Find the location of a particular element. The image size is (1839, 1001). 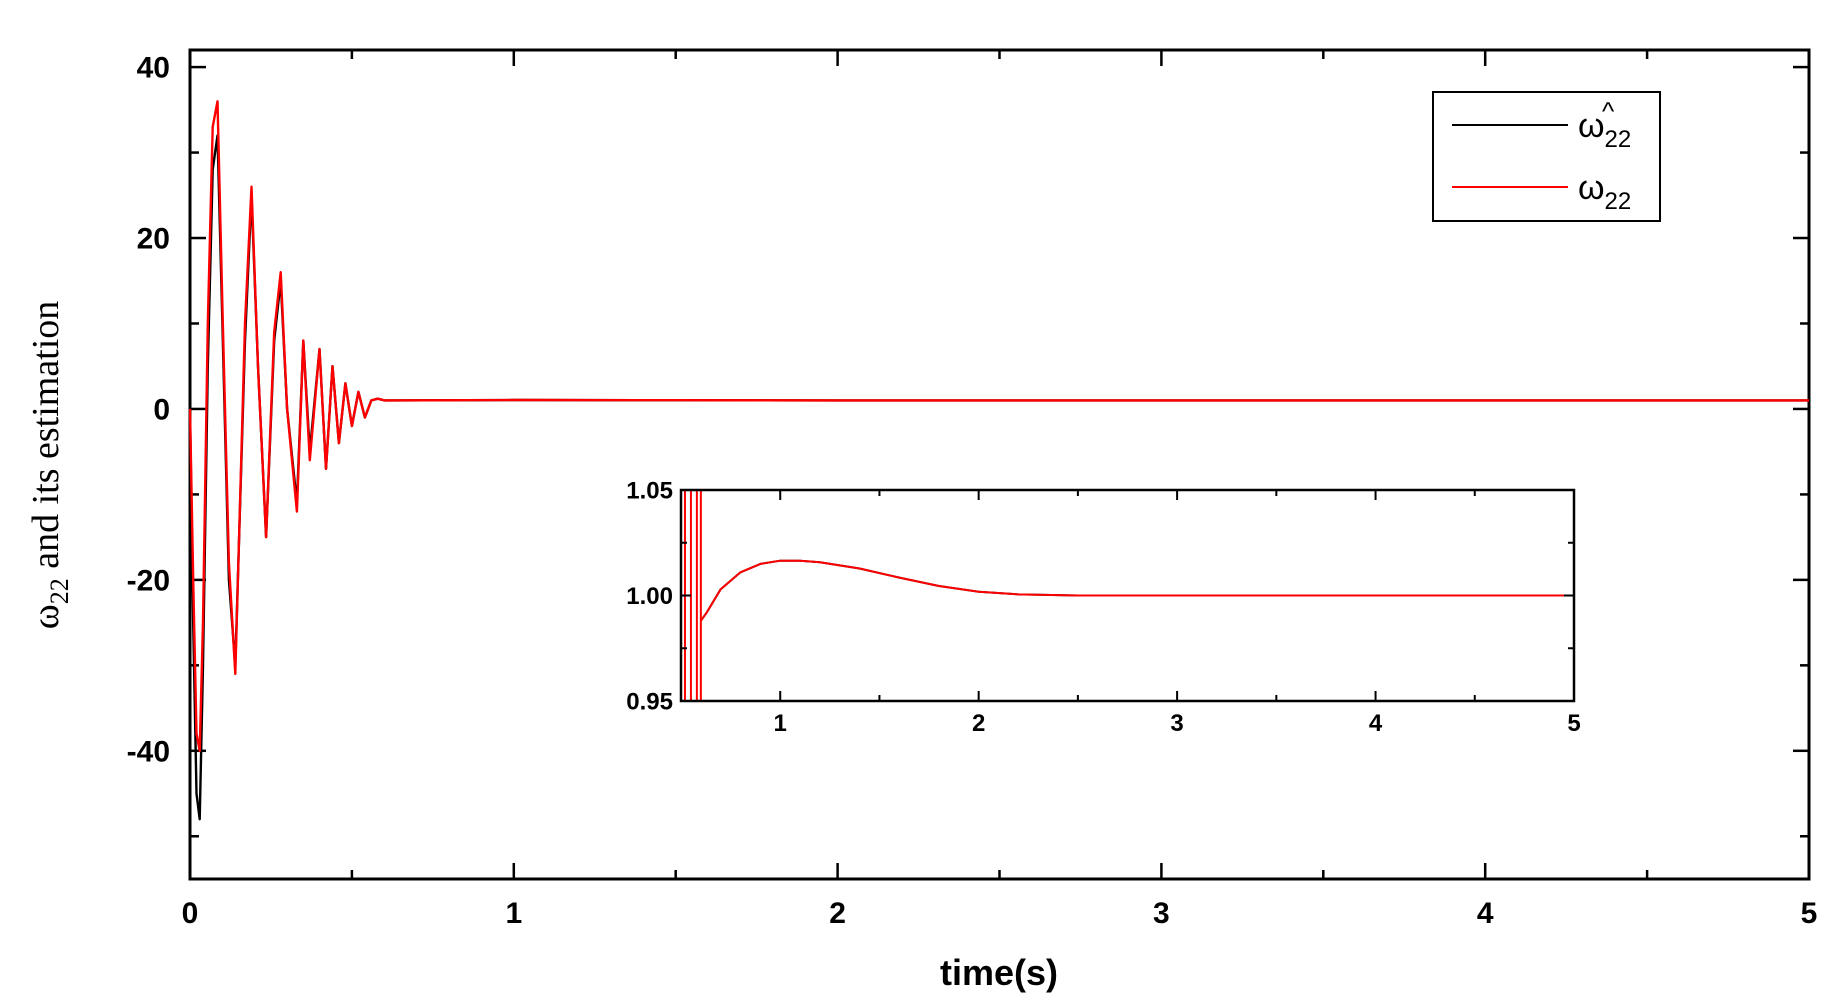

legend-label-estimate-subscript: 22 is located at coordinates (1618, 139).